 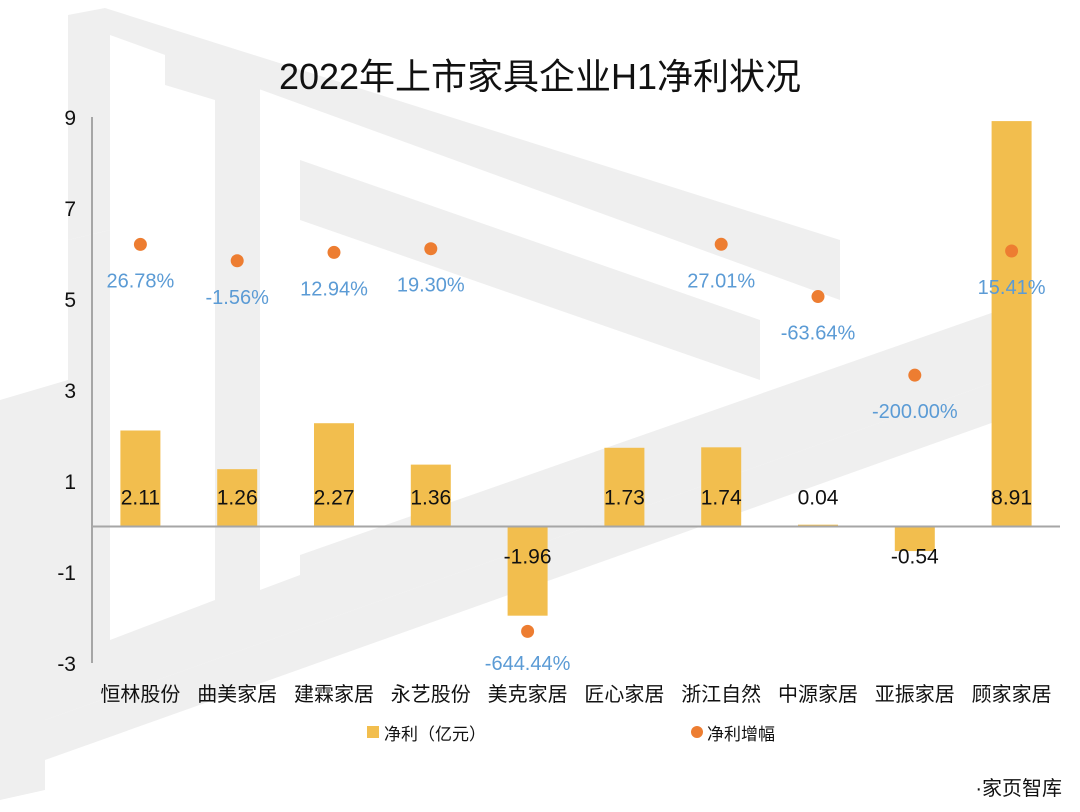 What do you see at coordinates (915, 412) in the screenshot?
I see `growth-label: -200.00%` at bounding box center [915, 412].